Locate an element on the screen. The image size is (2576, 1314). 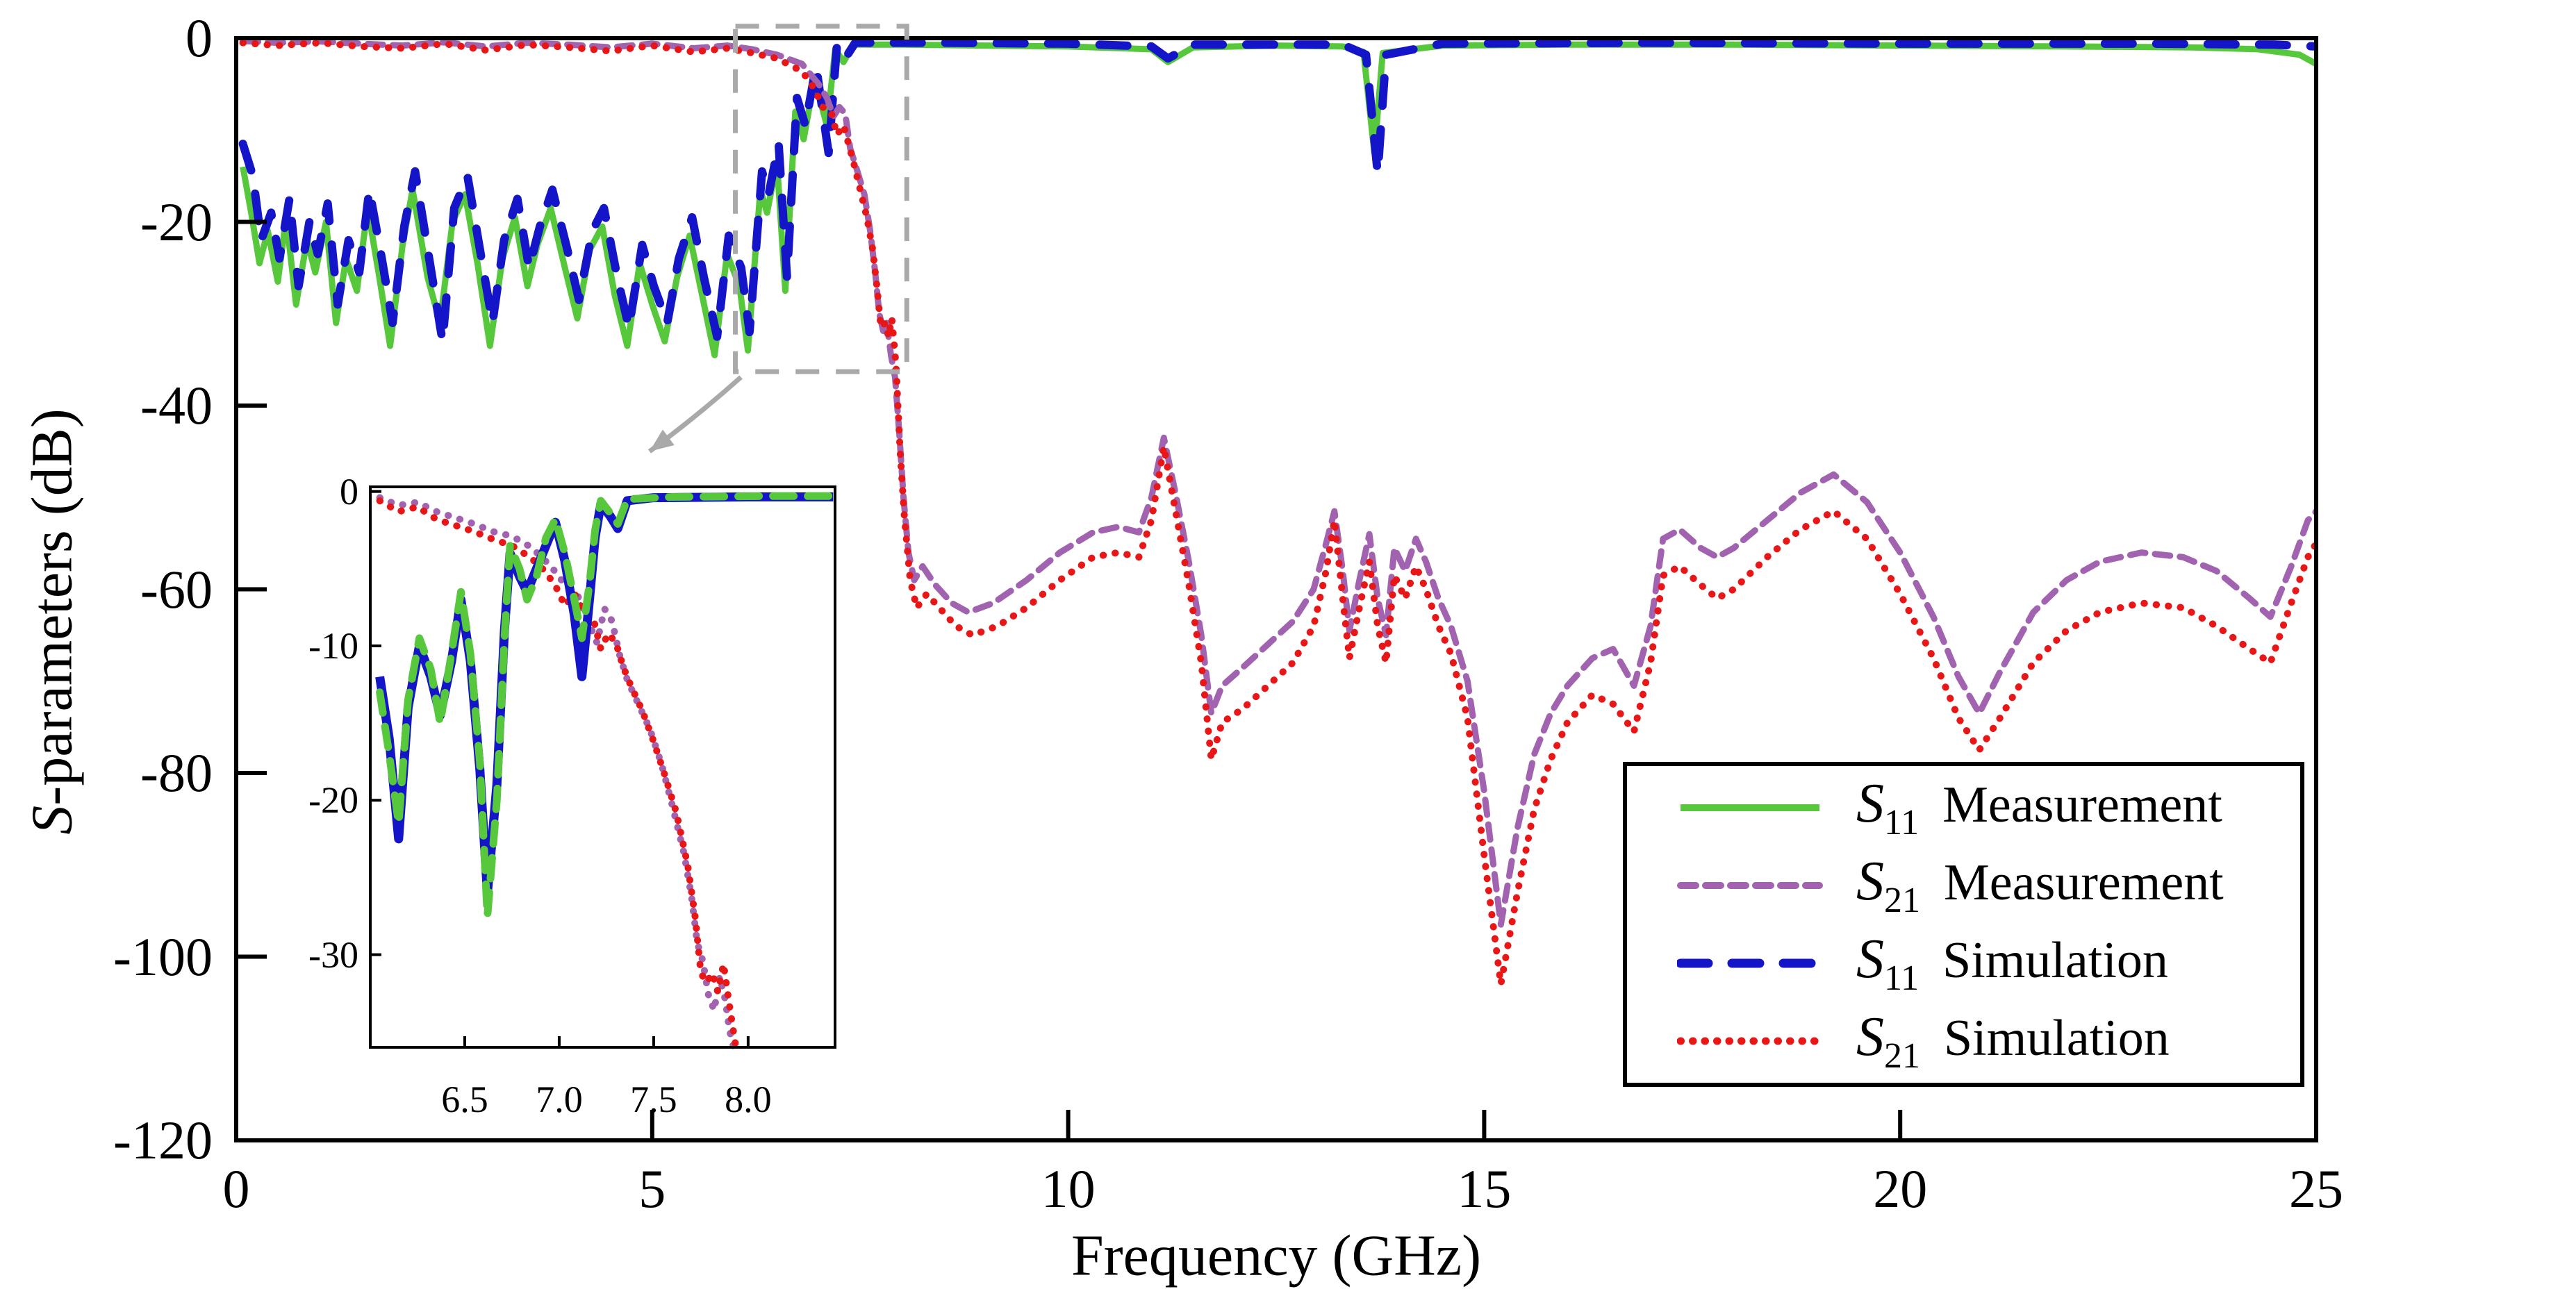
legend-item-s11-measurement: S11 Measurement is located at coordinates (1964, 808).